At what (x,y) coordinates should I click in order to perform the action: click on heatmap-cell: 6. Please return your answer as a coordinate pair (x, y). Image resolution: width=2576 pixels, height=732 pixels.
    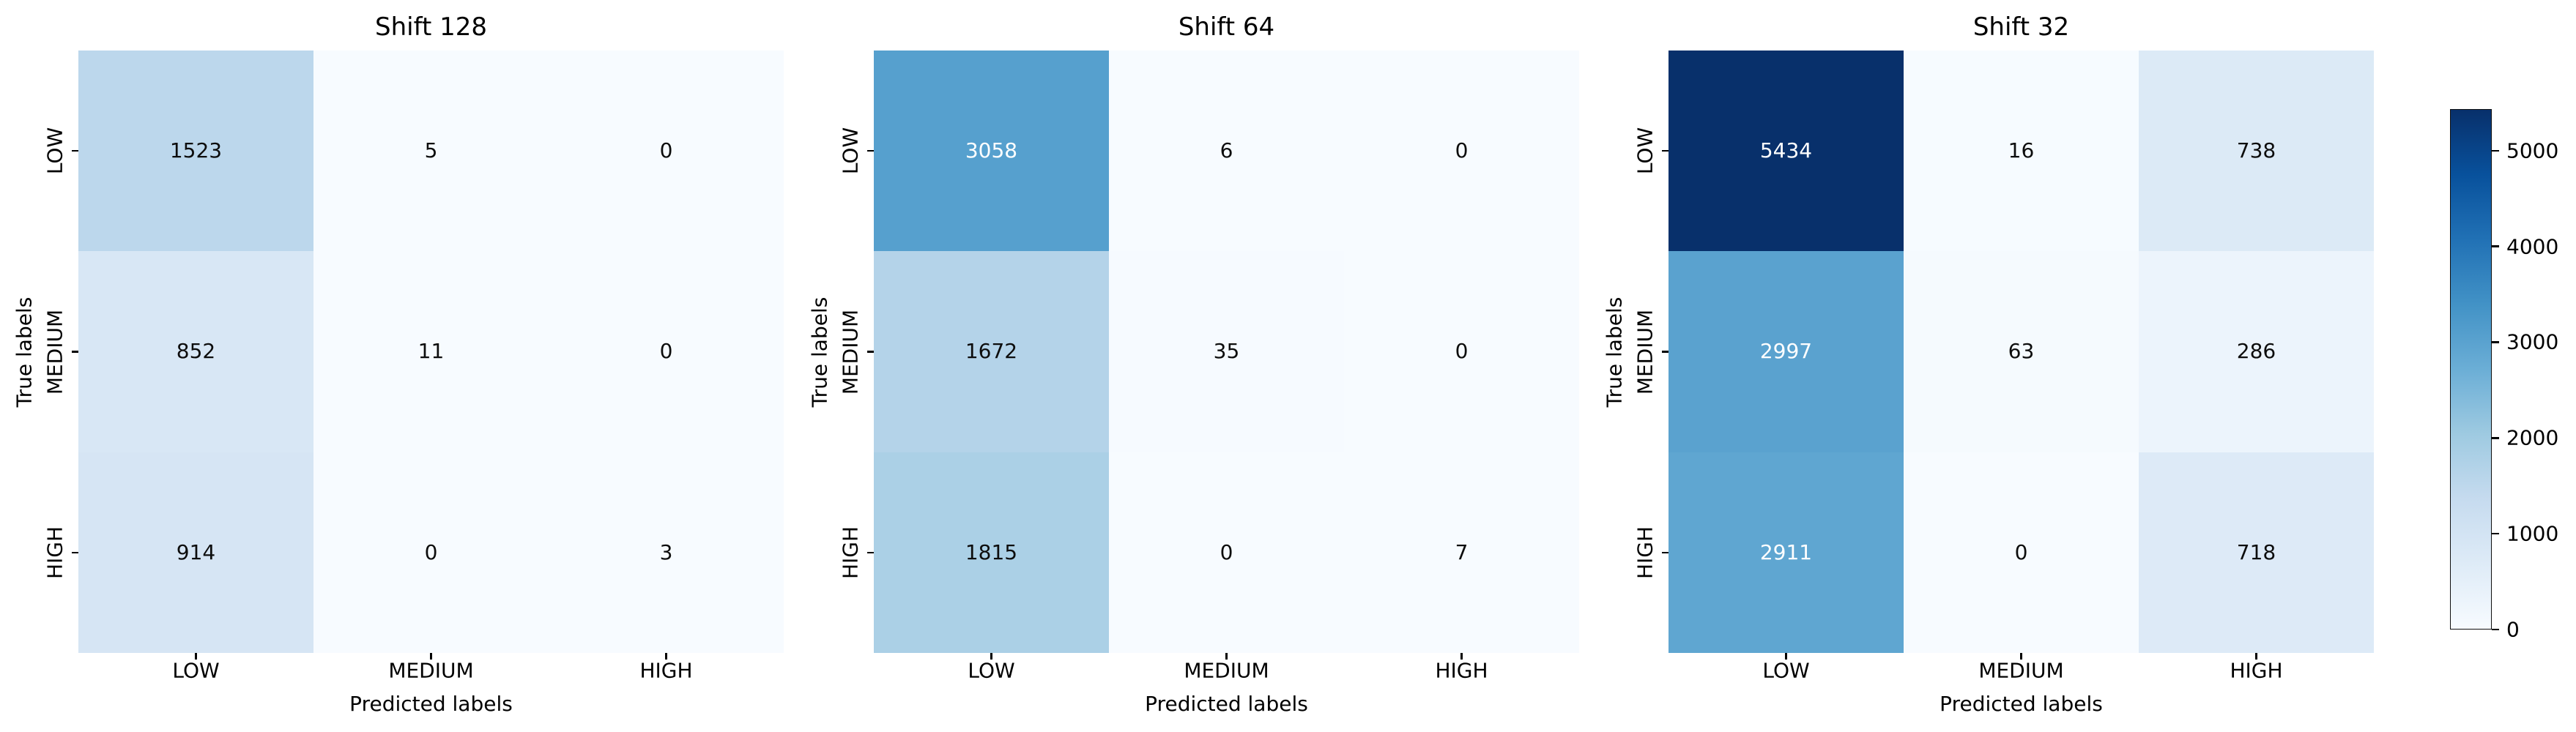
    Looking at the image, I should click on (1226, 151).